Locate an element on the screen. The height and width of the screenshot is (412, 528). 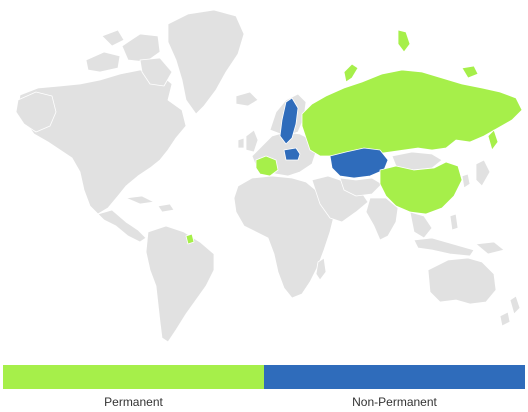
region-africa is located at coordinates (284, 237).